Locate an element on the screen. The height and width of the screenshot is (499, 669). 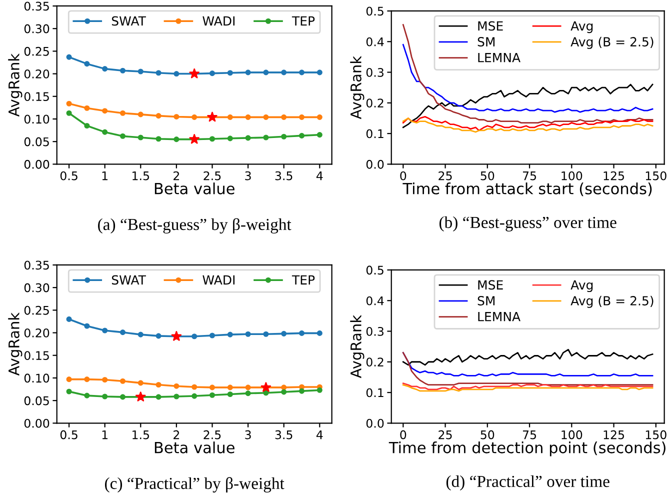
legend-label: LEMNA is located at coordinates (499, 317).